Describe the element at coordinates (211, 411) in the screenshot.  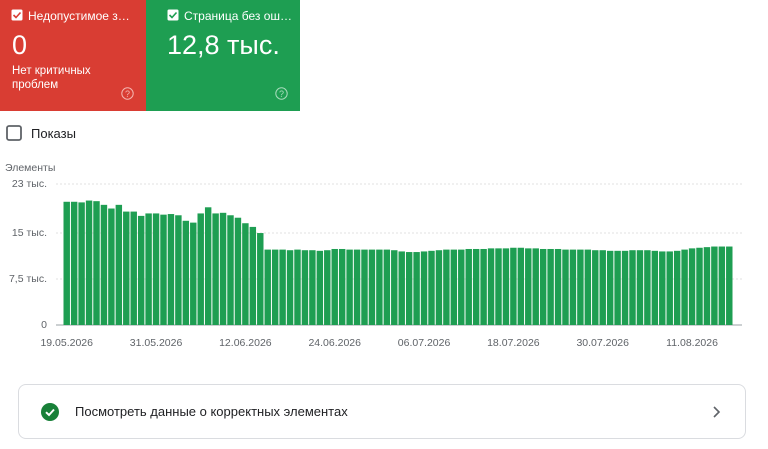
I see `link-text: Посмотреть данные о корректных элементах` at that location.